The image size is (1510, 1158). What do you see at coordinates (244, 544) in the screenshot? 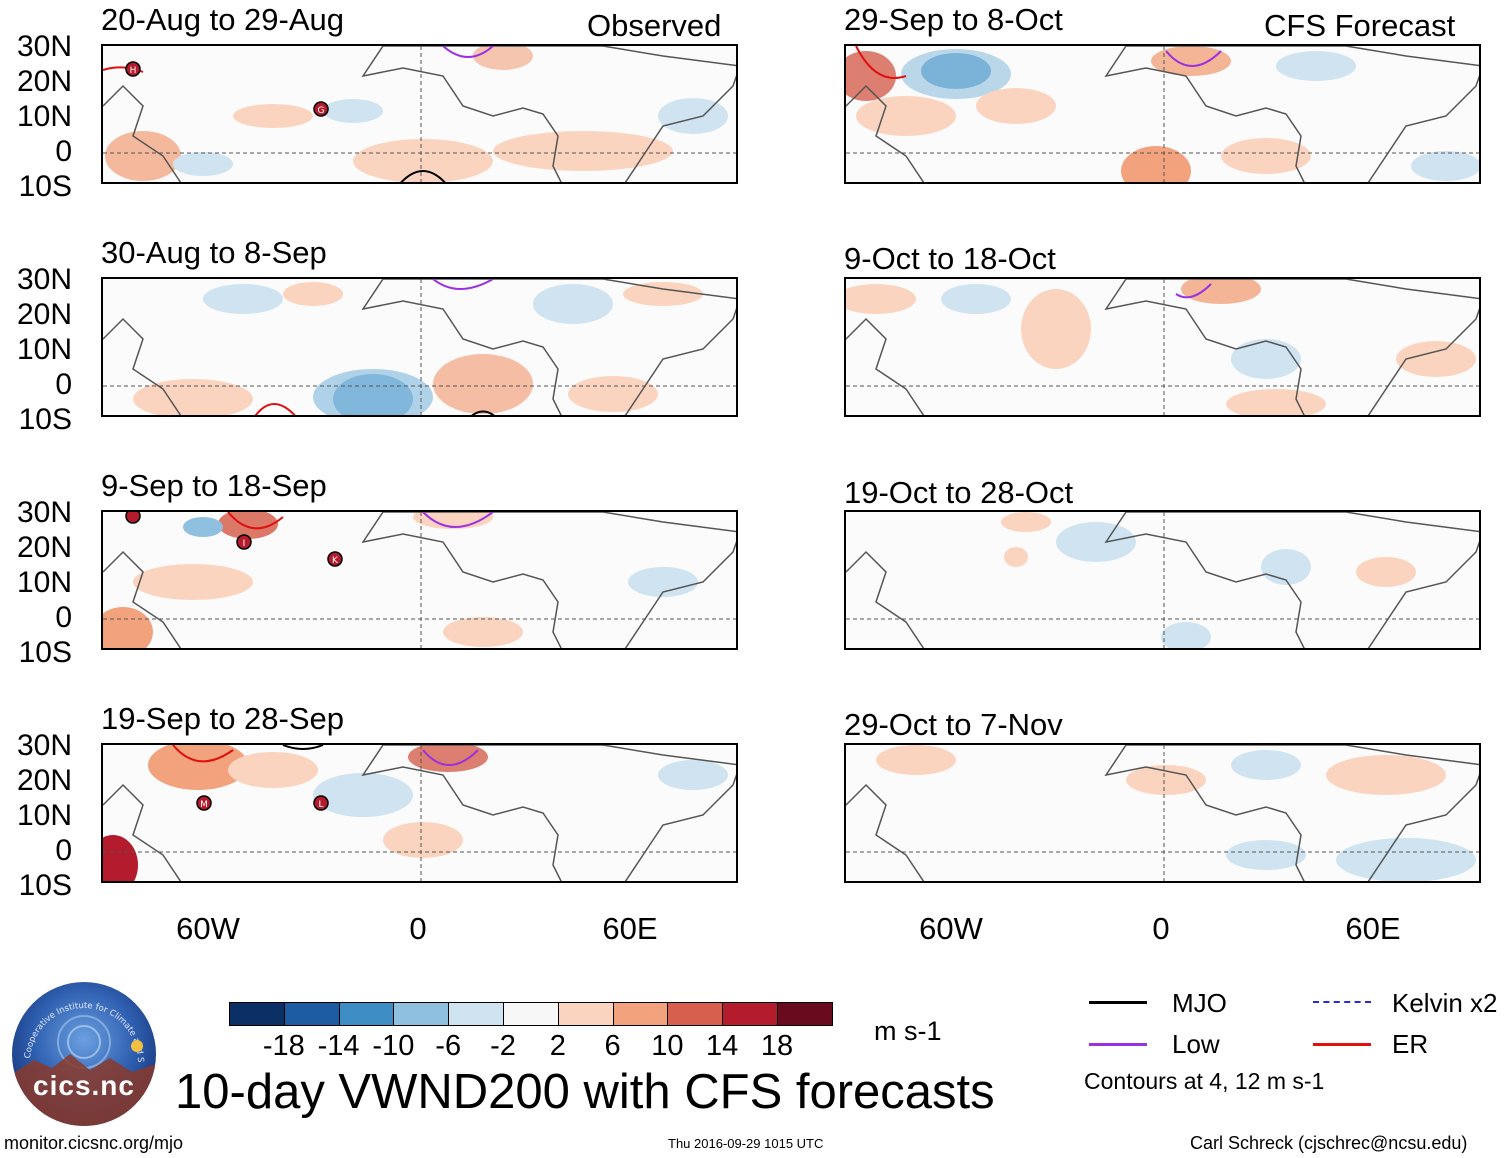
I see `storm-label-i: I` at bounding box center [244, 544].